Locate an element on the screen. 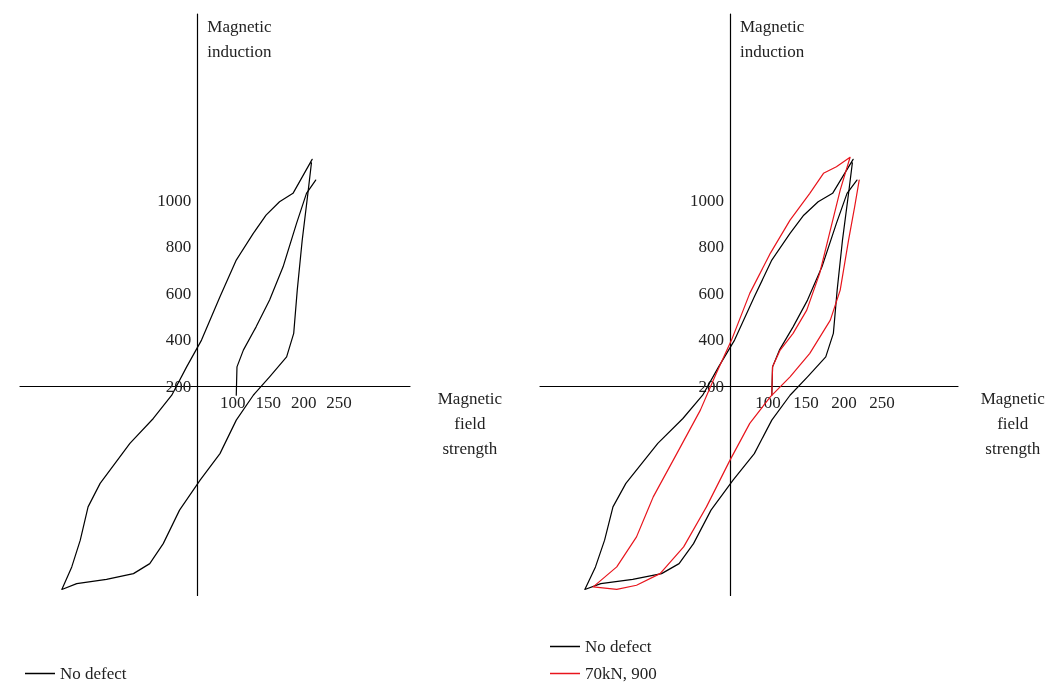 This screenshot has height=695, width=1050. x-tick-label: 100 is located at coordinates (232, 403).